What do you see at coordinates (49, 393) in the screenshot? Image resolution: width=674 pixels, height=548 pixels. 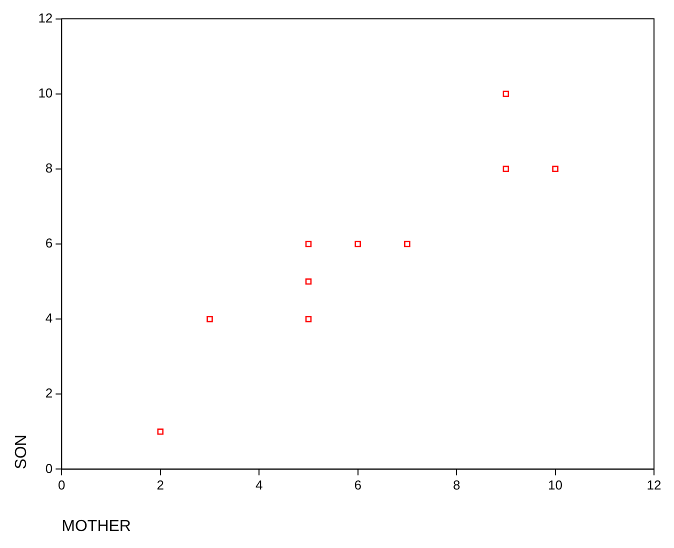 I see `y-tick-label: 2` at bounding box center [49, 393].